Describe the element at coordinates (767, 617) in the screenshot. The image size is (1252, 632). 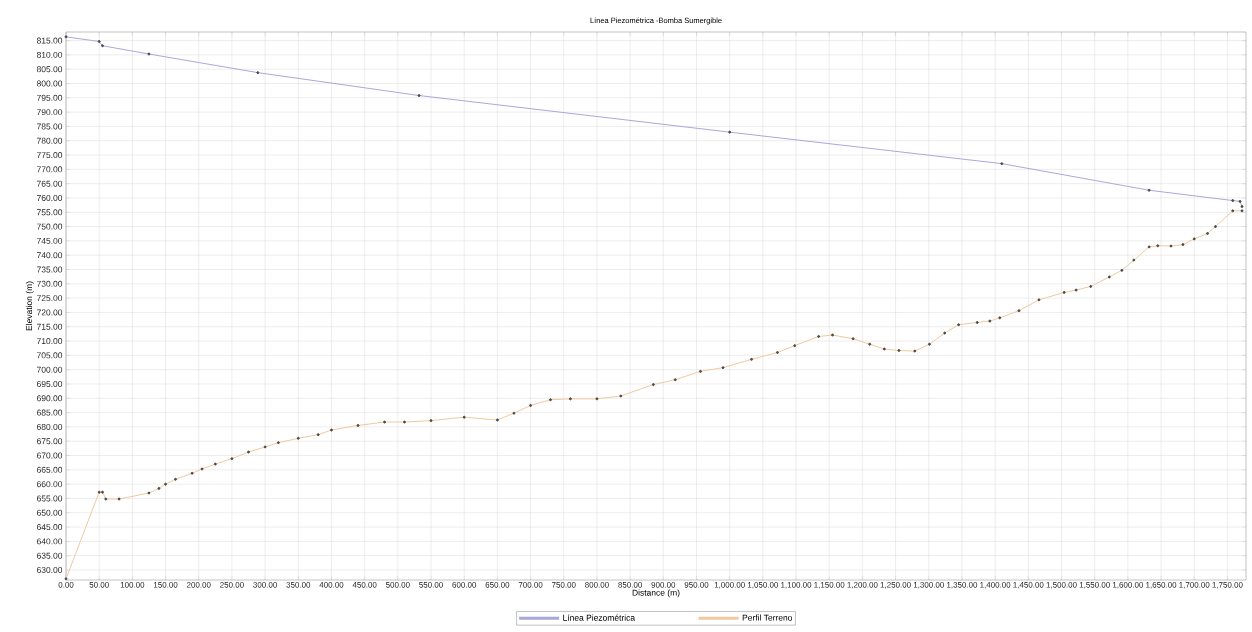
I see `legend-label: Perfil Terreno` at that location.